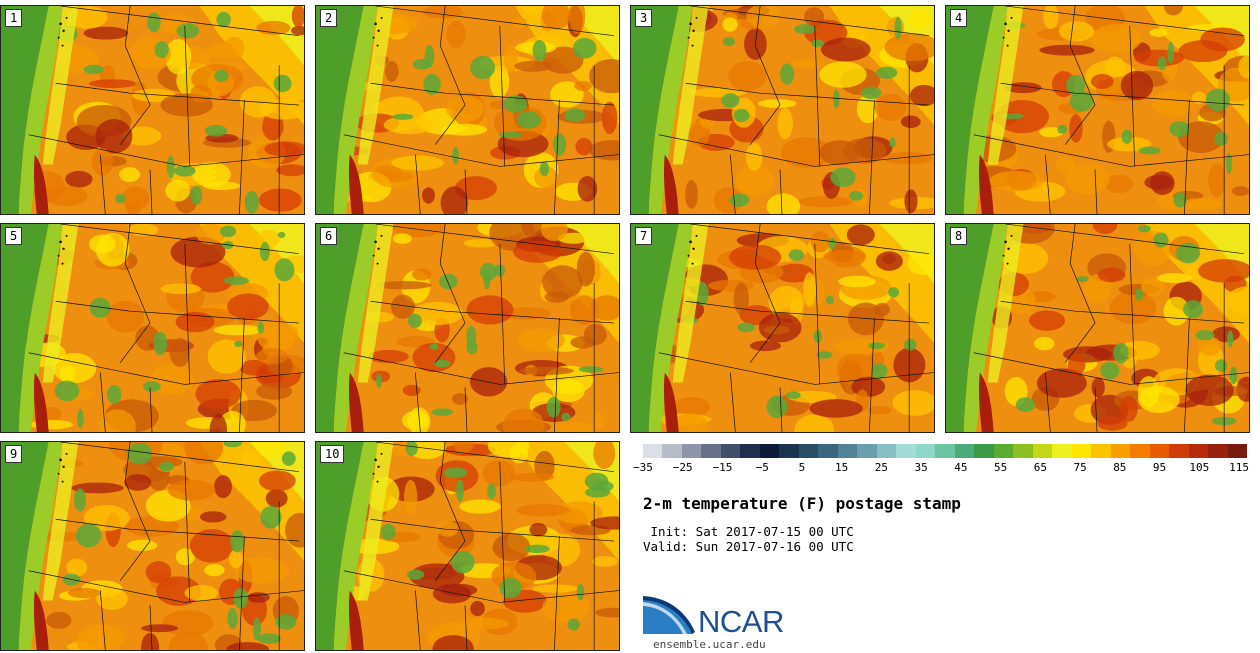 The width and height of the screenshot is (1260, 653). I want to click on colorbar-tick-label: 5, so click(802, 467).